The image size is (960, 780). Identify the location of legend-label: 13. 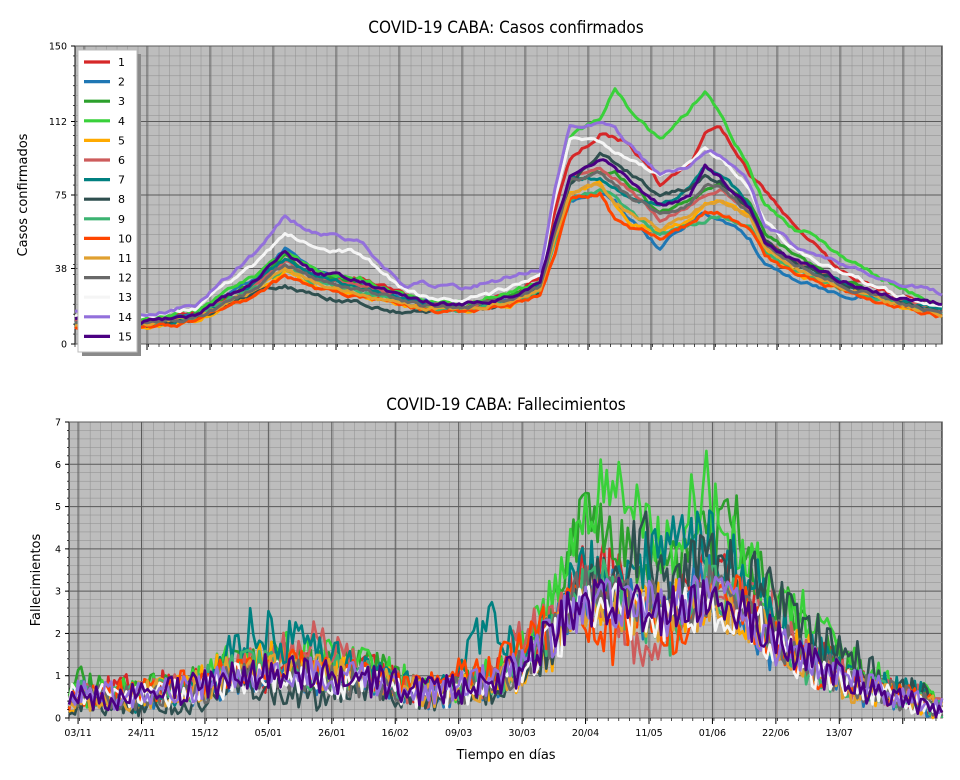
(125, 297).